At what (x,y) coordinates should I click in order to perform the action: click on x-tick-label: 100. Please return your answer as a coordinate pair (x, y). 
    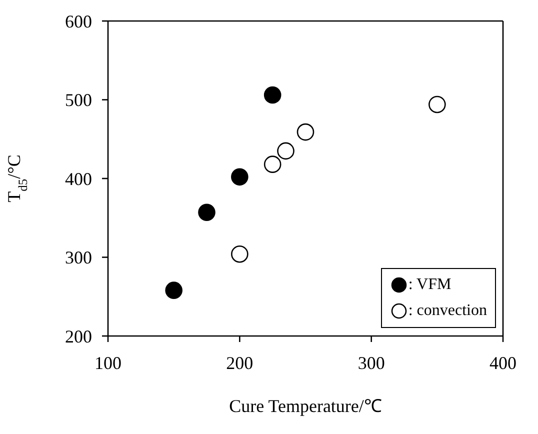
    Looking at the image, I should click on (108, 362).